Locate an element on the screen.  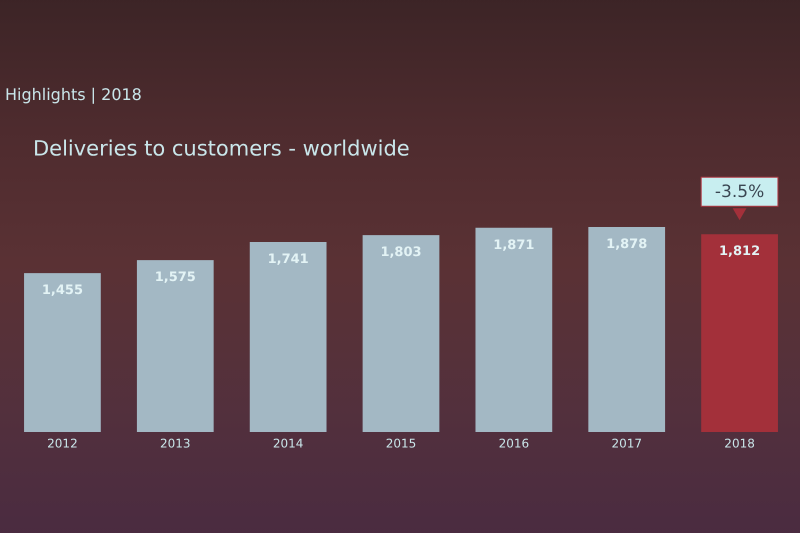
data-label: 1,455 is located at coordinates (62, 290).